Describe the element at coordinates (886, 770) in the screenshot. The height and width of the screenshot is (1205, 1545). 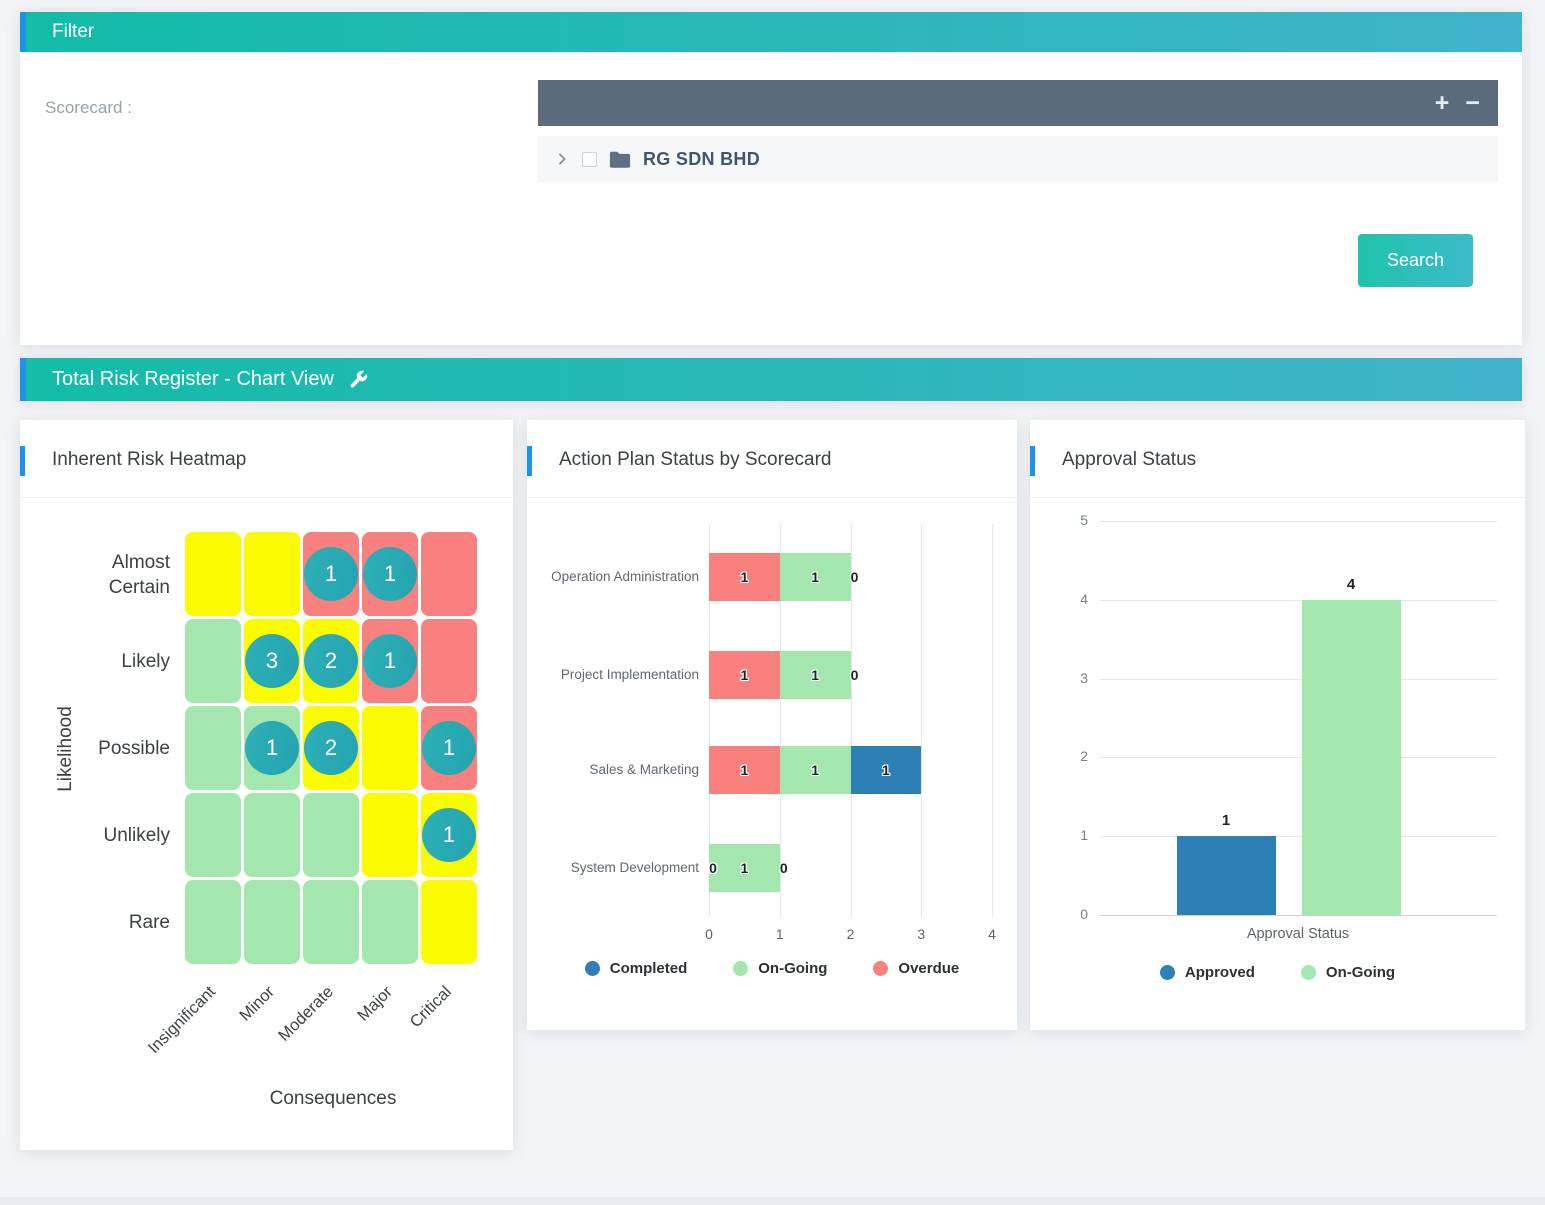
I see `bar-sales-marketing-completed` at that location.